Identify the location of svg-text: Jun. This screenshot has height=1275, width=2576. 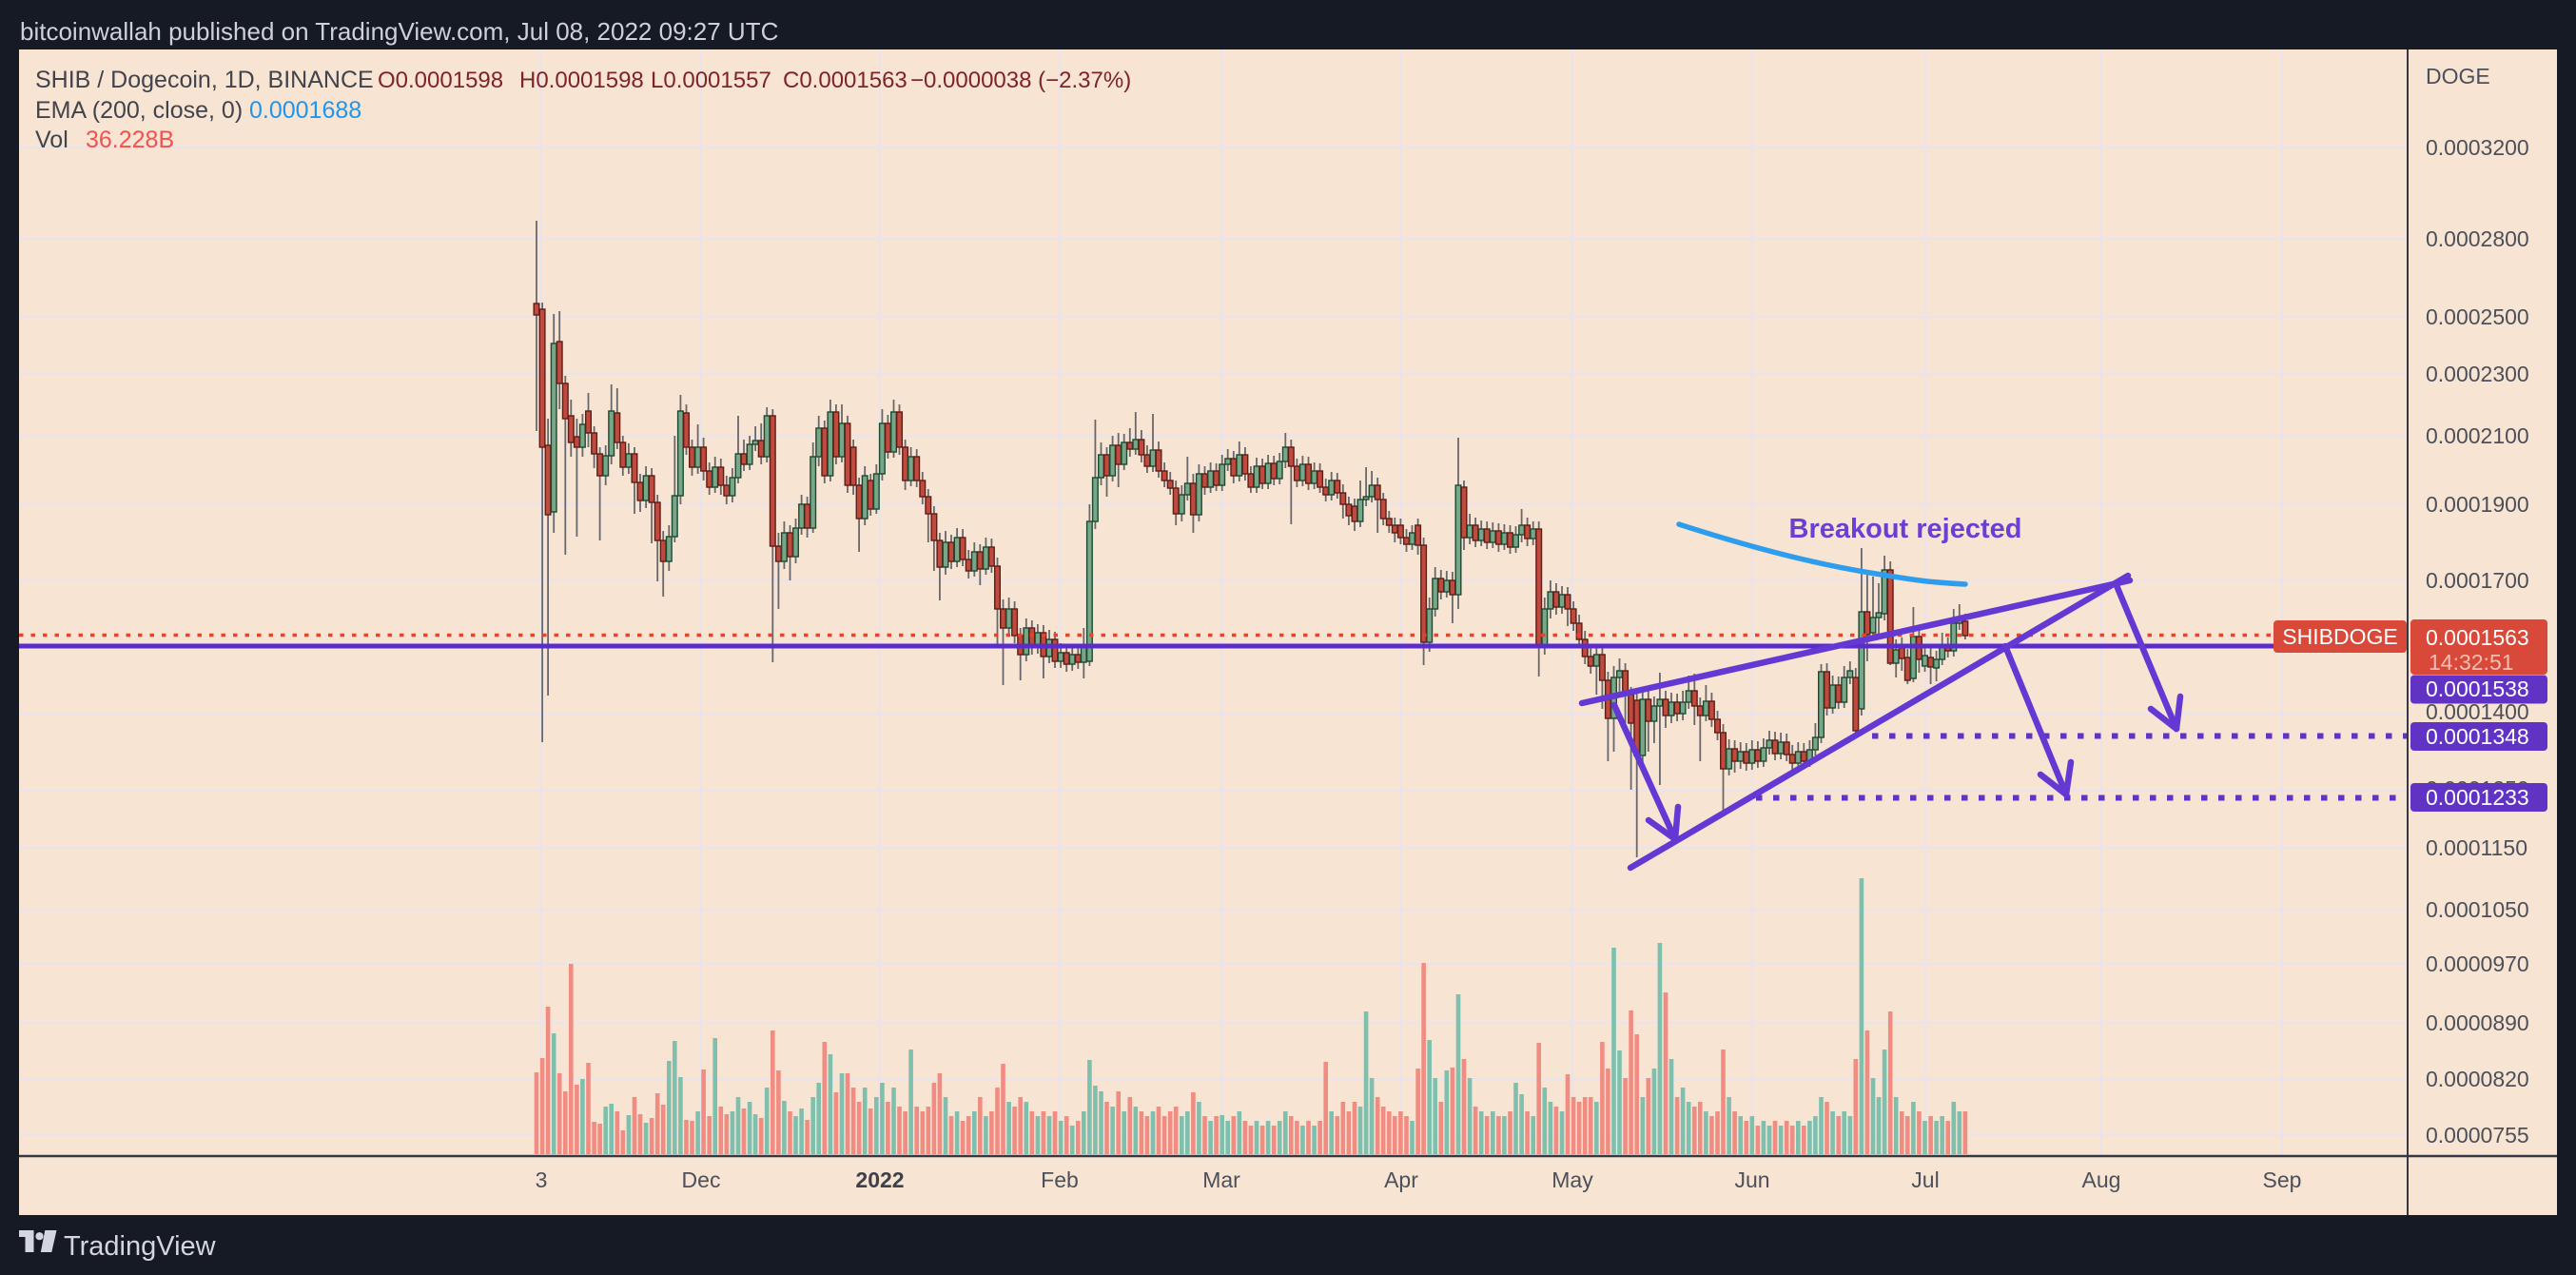
(1752, 1180).